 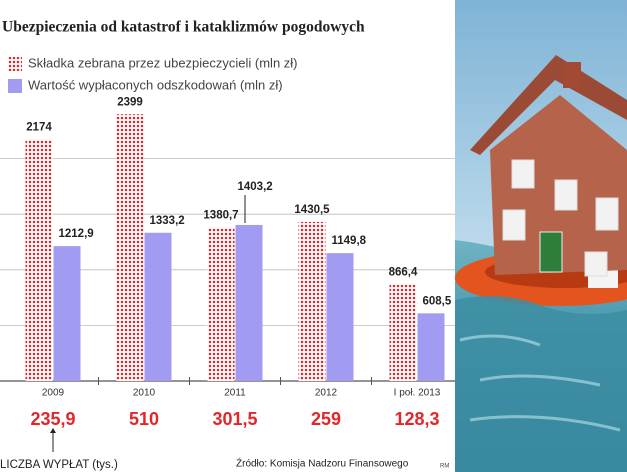 What do you see at coordinates (53, 393) in the screenshot?
I see `x-tick-label: 2009` at bounding box center [53, 393].